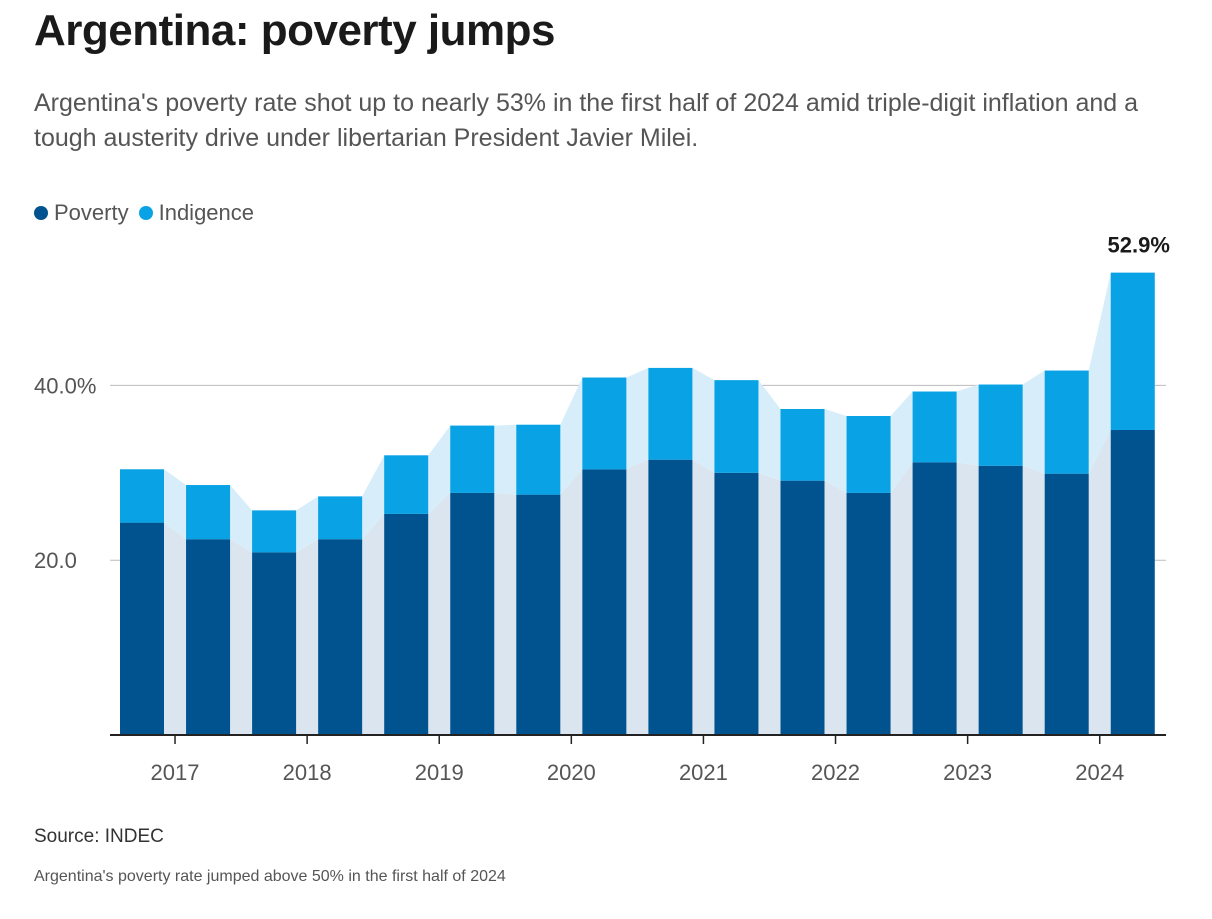 This screenshot has width=1212, height=919. I want to click on x-tick-label-5: 2022, so click(835, 772).